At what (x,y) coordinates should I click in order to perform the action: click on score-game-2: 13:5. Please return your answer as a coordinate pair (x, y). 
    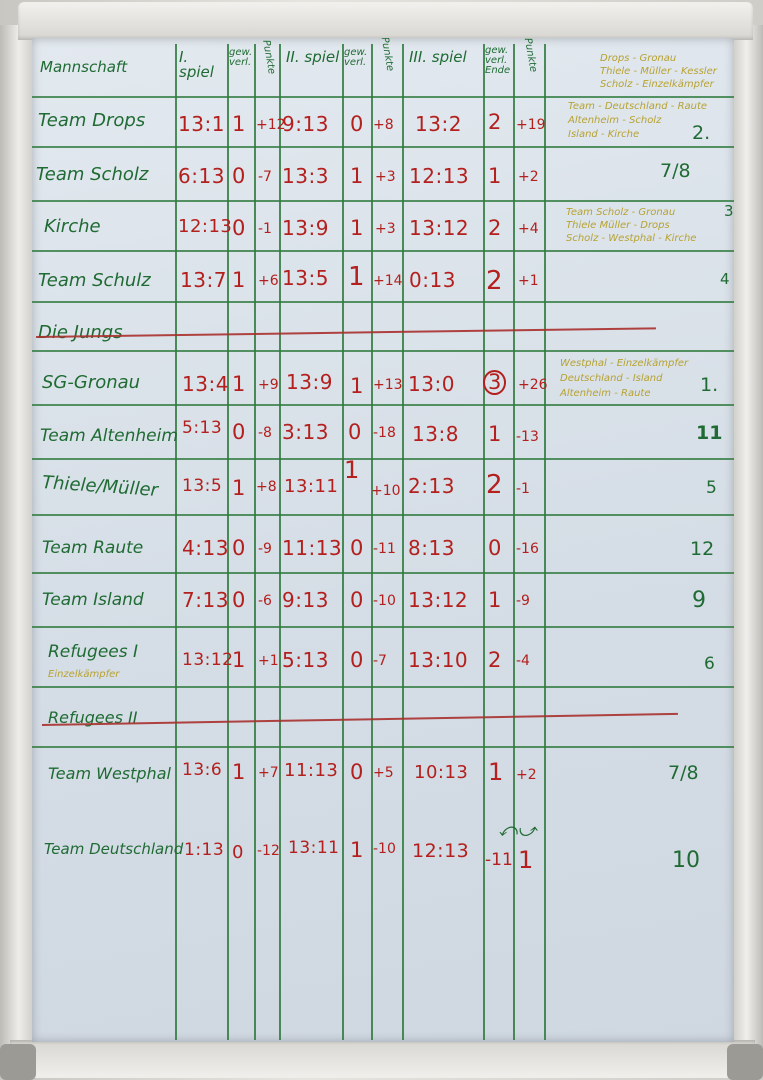
    Looking at the image, I should click on (305, 278).